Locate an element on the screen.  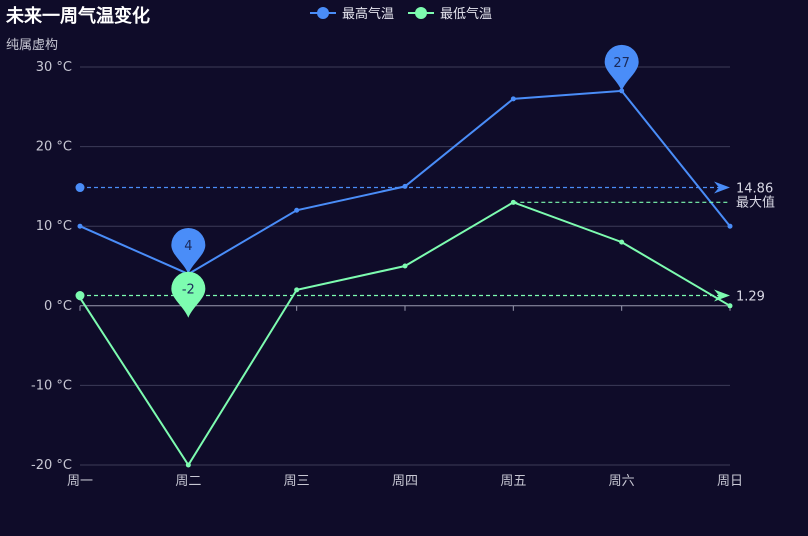
legend-label-high: 最高气温 is located at coordinates (368, 14).